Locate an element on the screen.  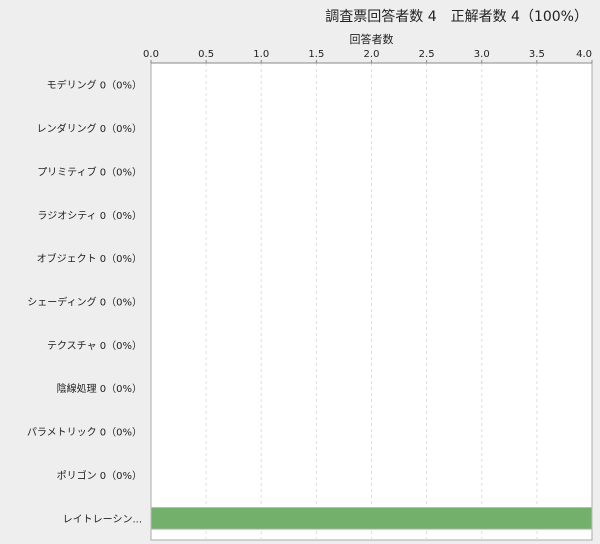
category-label: ポリゴン 0（0%） is located at coordinates (99, 475).